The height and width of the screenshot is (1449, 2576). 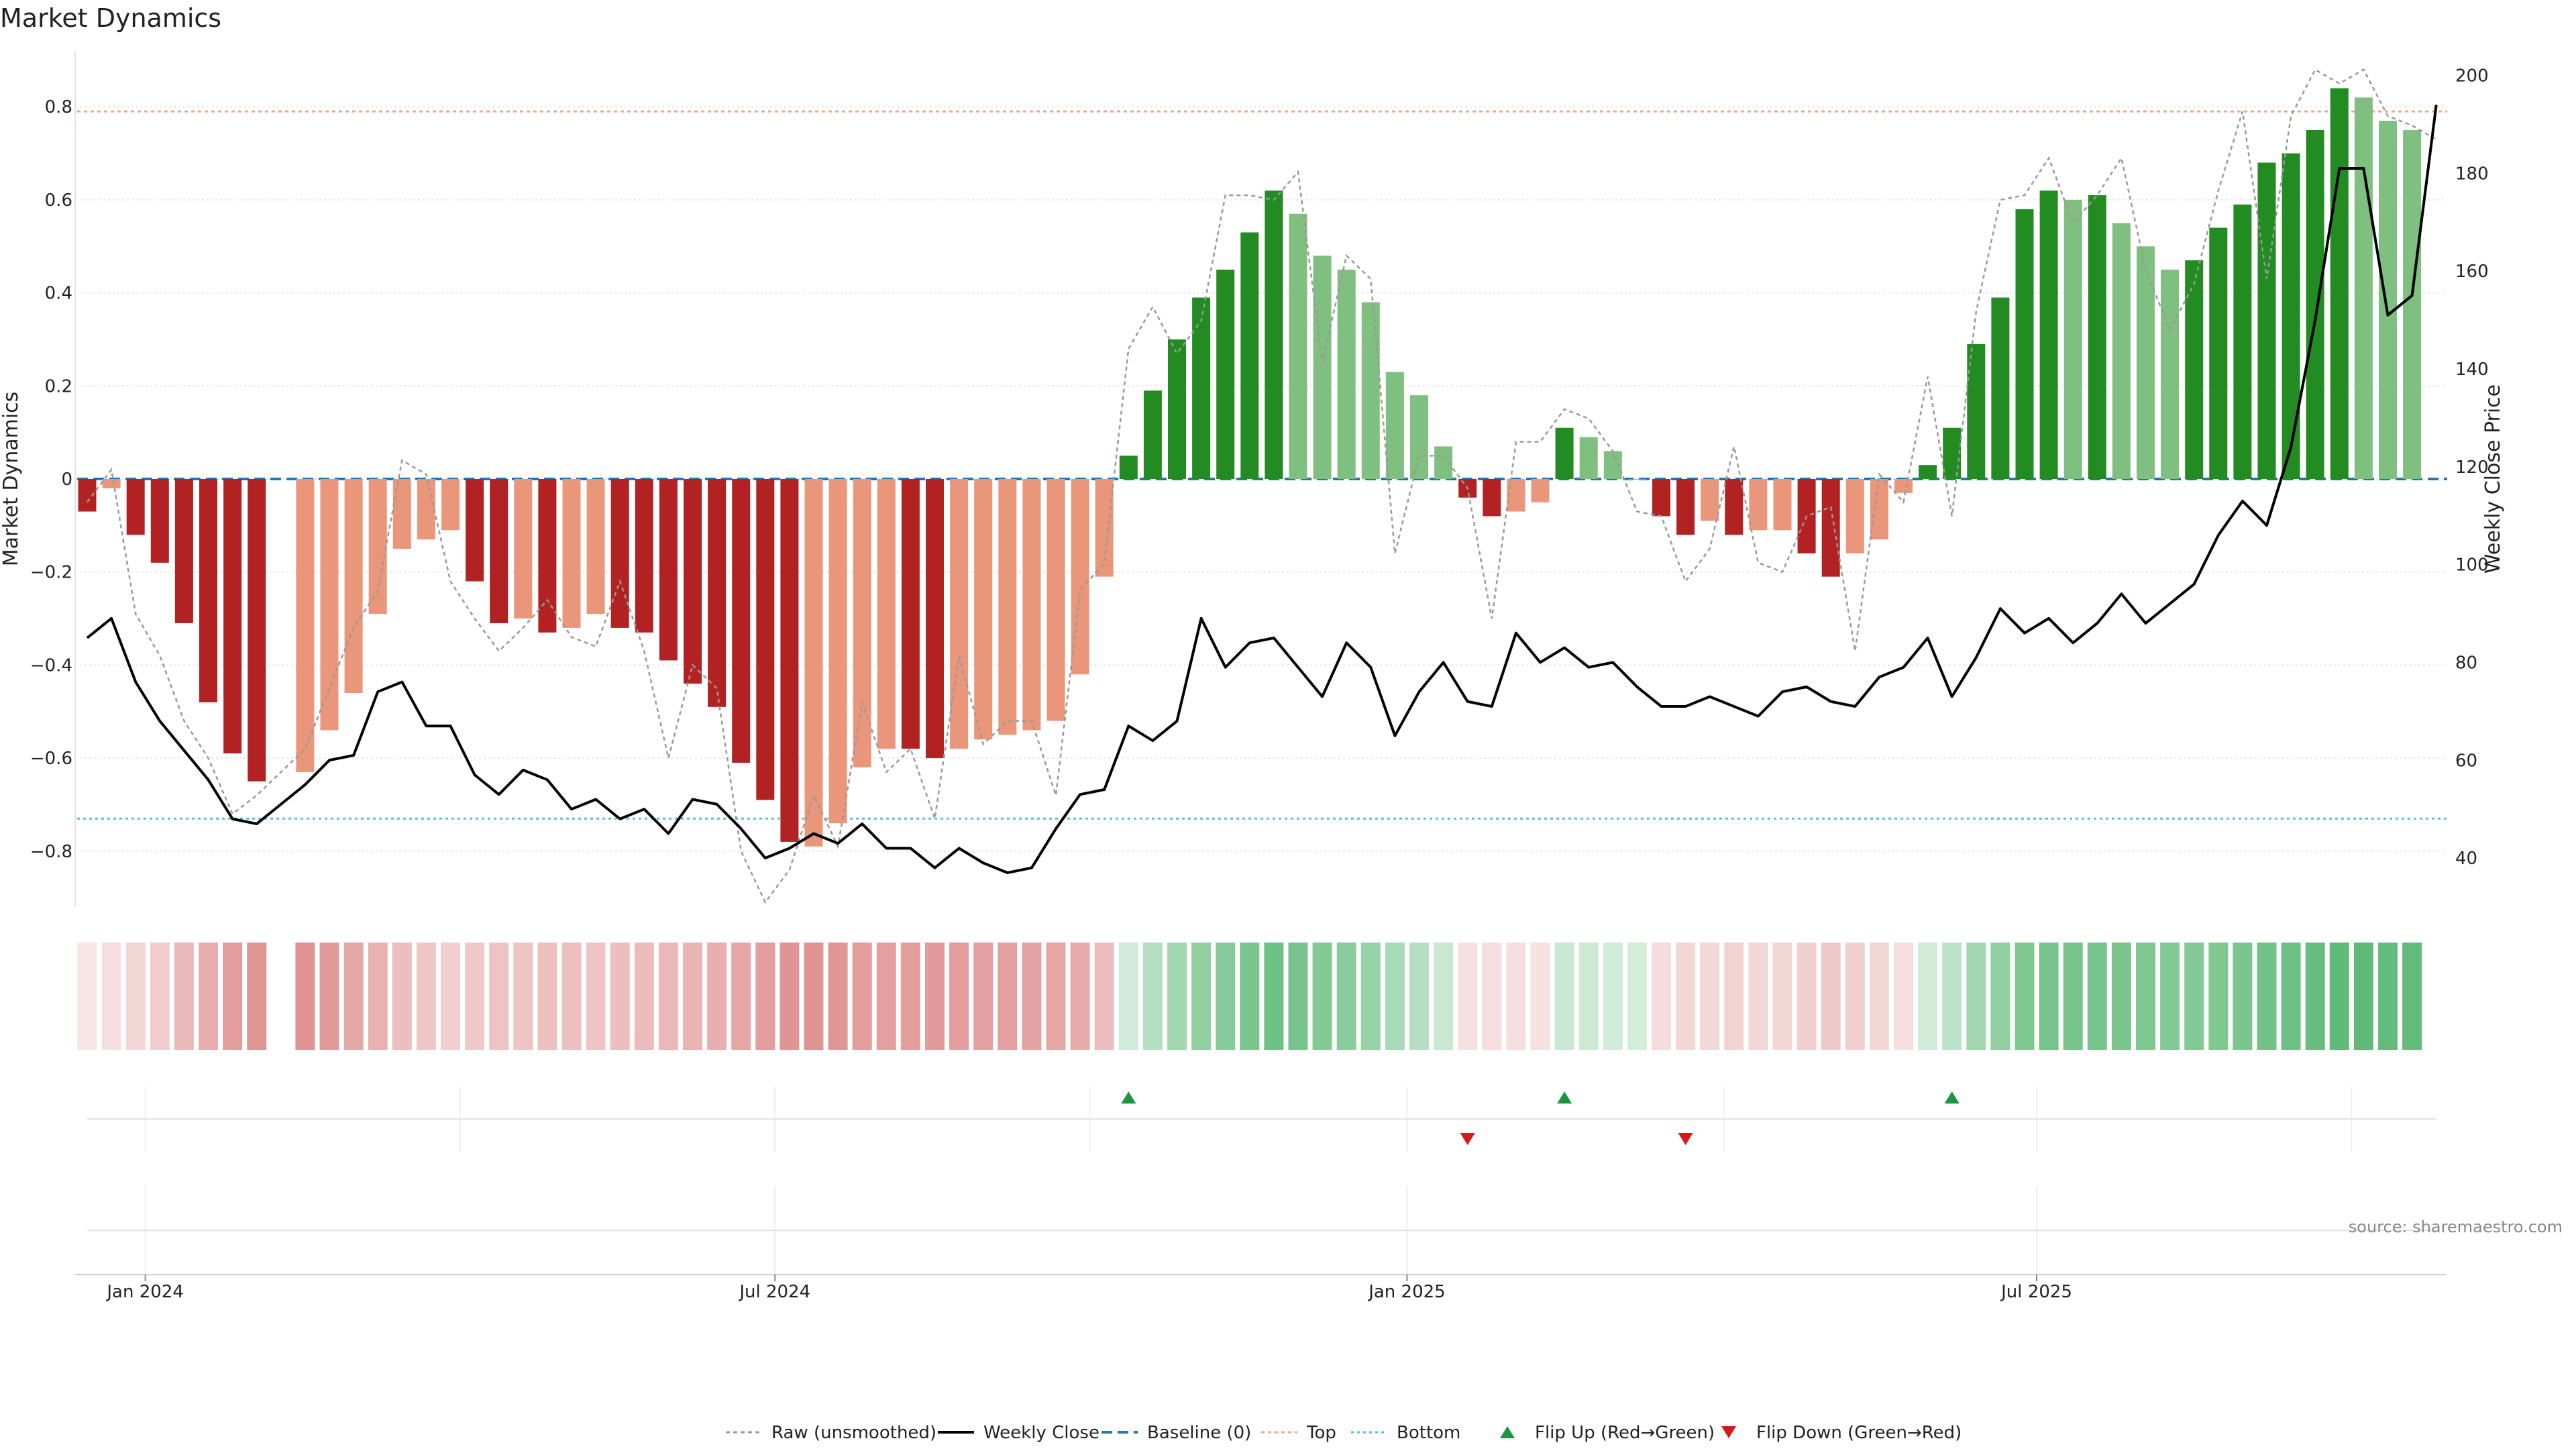 I want to click on y2-tick-label: 40, so click(x=2466, y=859).